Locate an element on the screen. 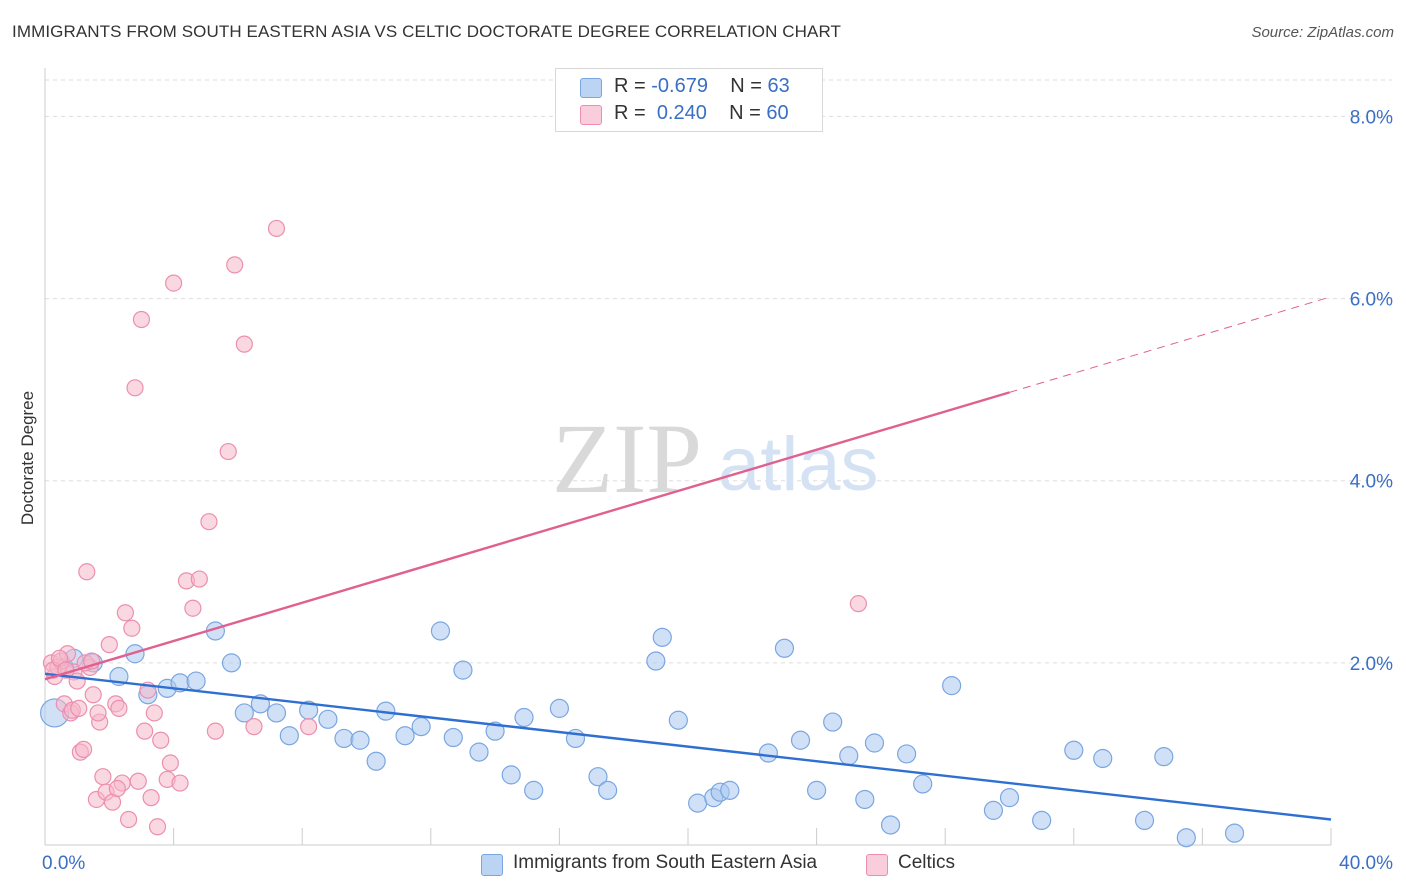 The width and height of the screenshot is (1406, 892). watermark-zip: ZIP is located at coordinates (627, 458).